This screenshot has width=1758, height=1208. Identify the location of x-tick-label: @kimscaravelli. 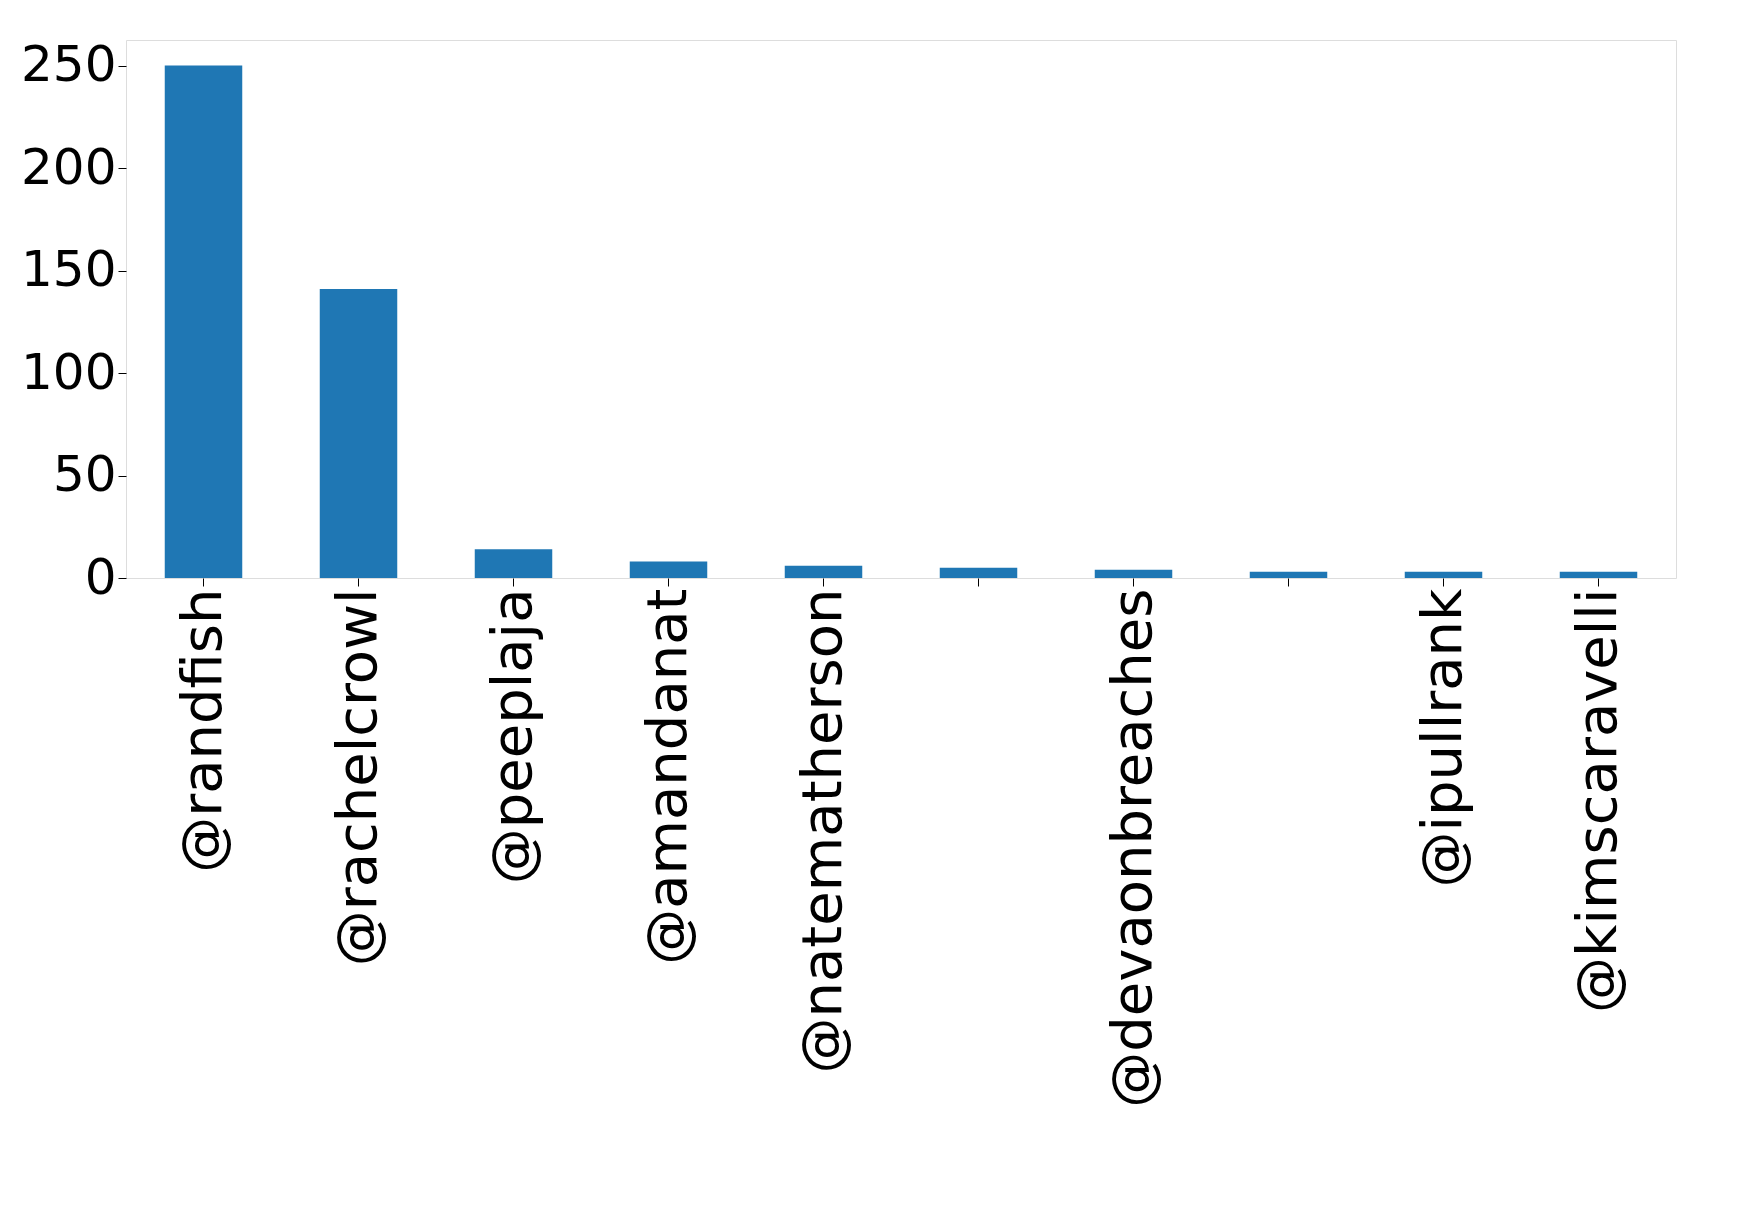
(1596, 800).